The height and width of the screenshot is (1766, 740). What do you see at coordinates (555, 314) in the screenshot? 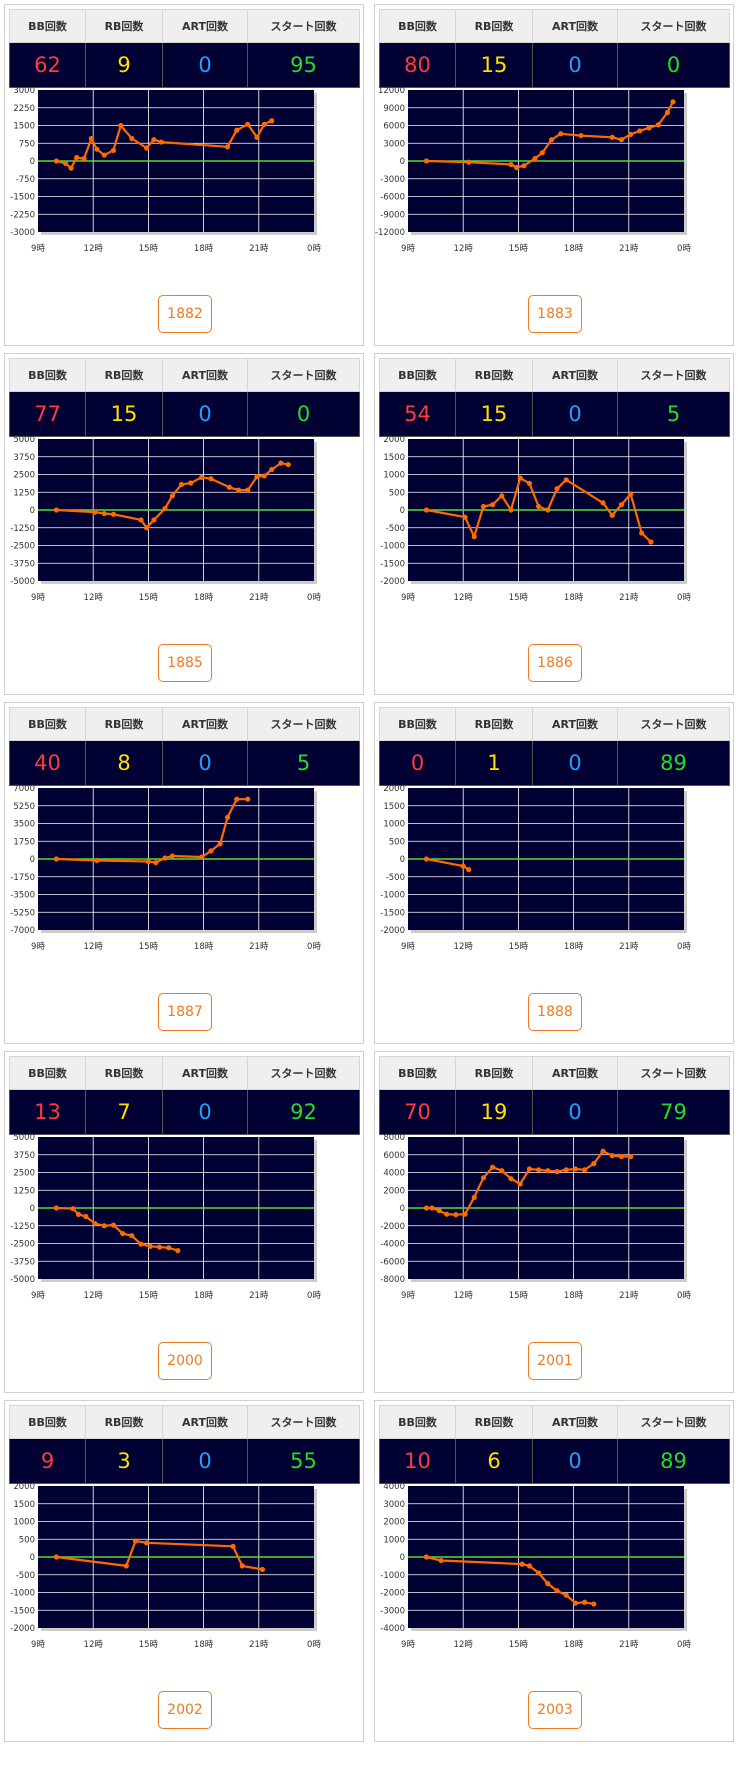
I see `machine-number-button: 1883` at bounding box center [555, 314].